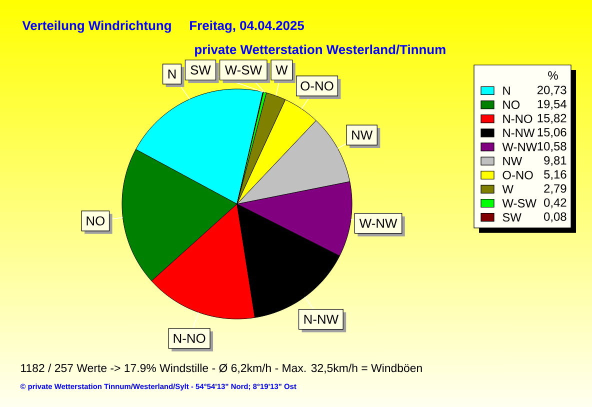 This screenshot has width=592, height=407. Describe the element at coordinates (555, 203) in the screenshot. I see `data-label: 0,42` at that location.